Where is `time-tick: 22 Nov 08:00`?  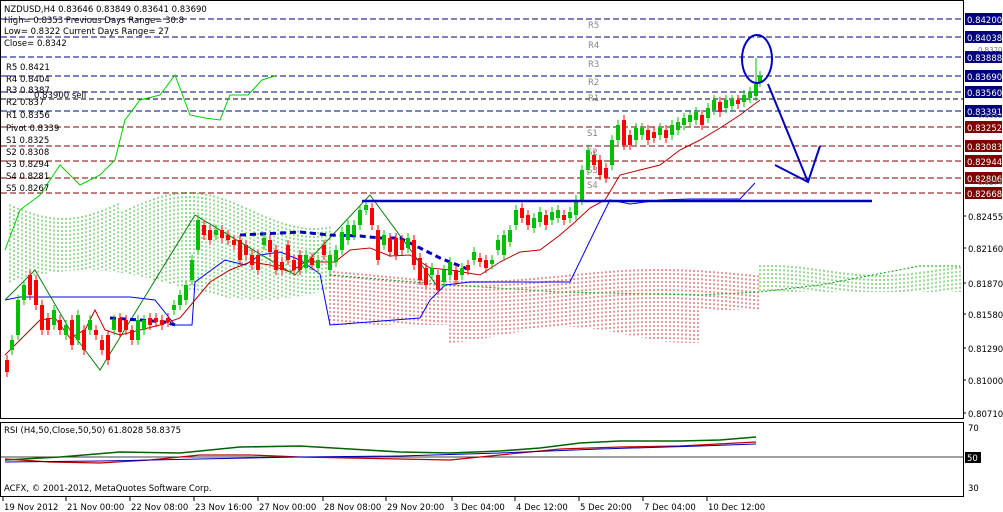 time-tick: 22 Nov 08:00 is located at coordinates (159, 507).